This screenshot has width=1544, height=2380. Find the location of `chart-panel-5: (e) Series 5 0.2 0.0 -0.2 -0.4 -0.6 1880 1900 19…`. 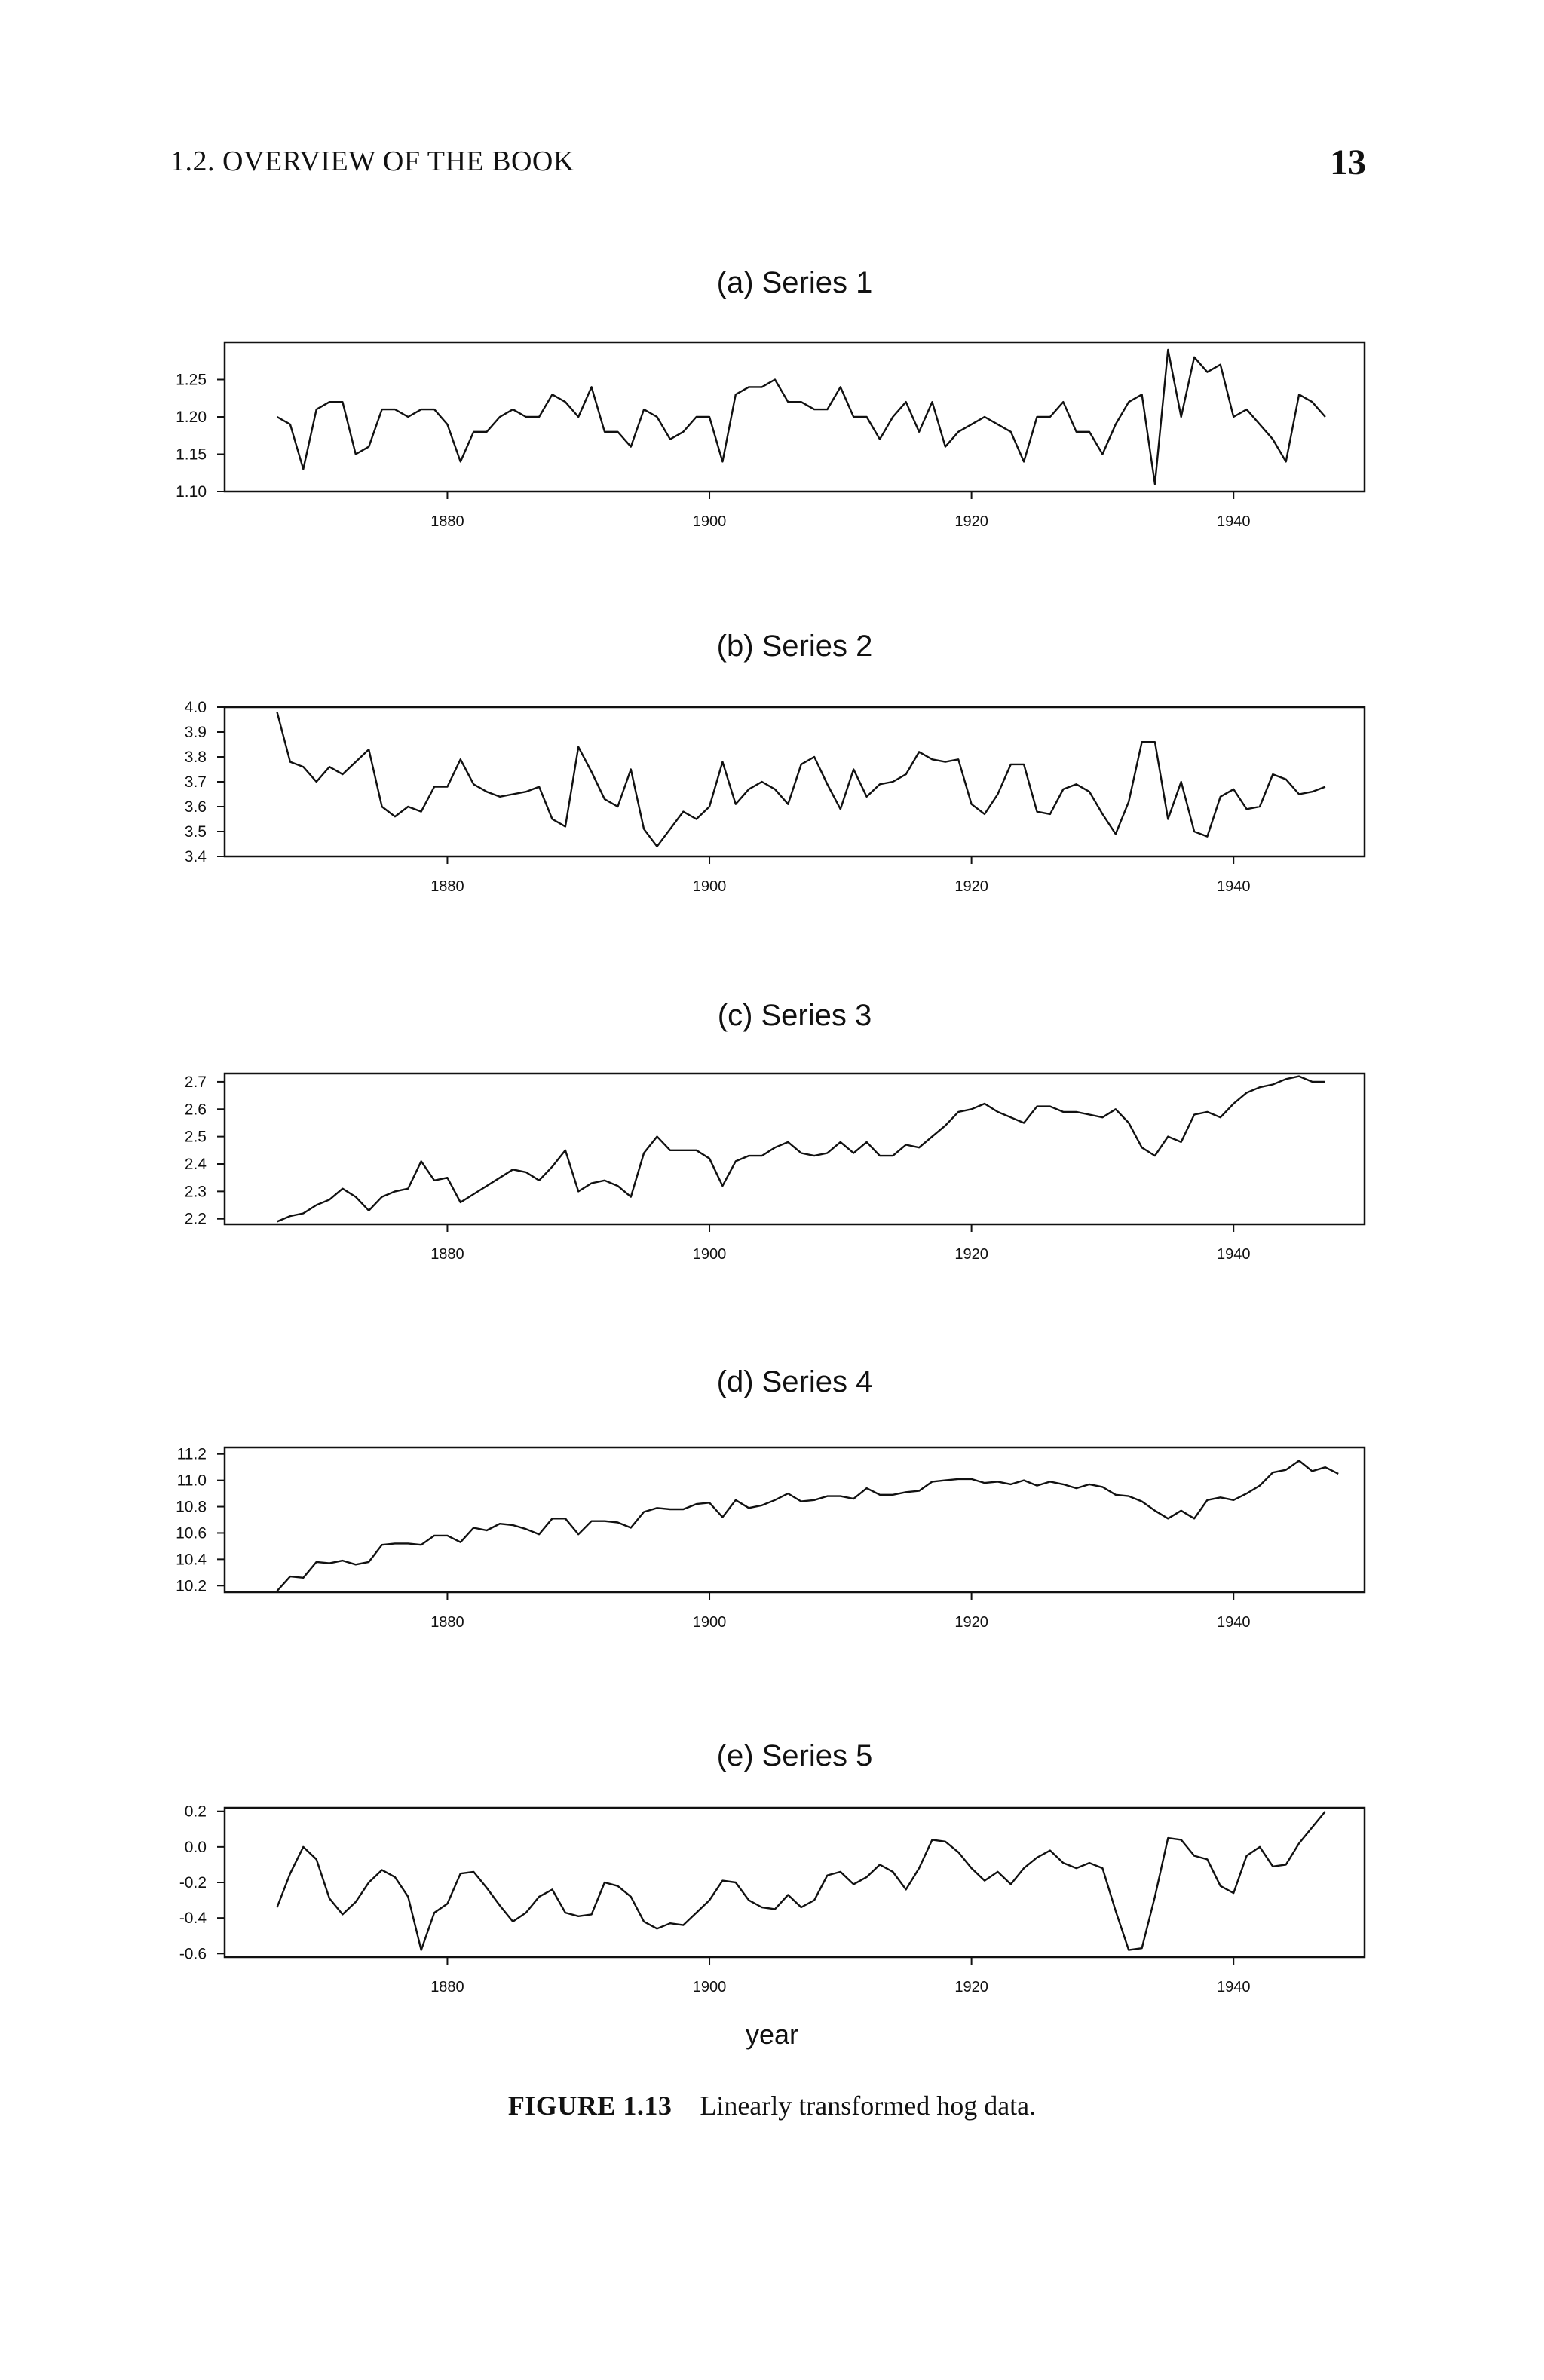

chart-panel-5: (e) Series 5 0.2 0.0 -0.2 -0.4 -0.6 1880 1900 19… is located at coordinates (772, 1867).